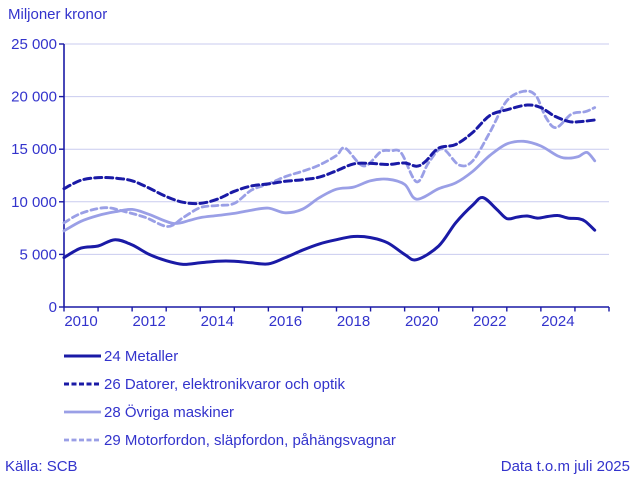  Describe the element at coordinates (34, 149) in the screenshot. I see `y-tick-label: 15 000` at that location.